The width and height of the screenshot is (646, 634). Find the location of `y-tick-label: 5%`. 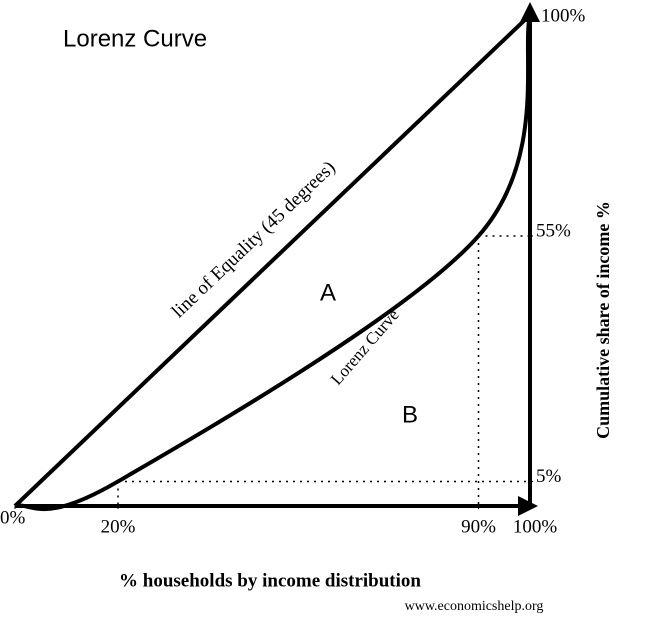

y-tick-label: 5% is located at coordinates (549, 476).